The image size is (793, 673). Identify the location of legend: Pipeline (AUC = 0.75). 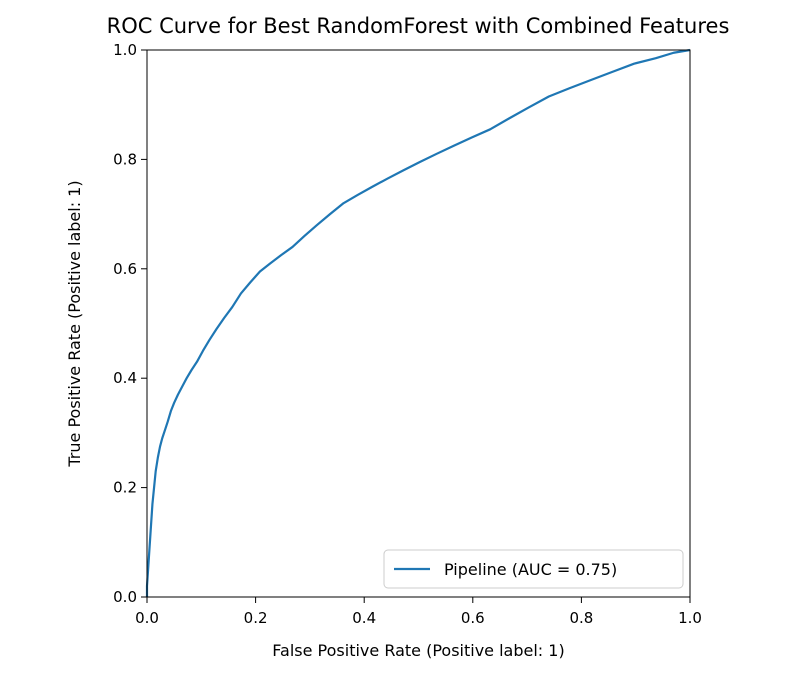
(533, 569).